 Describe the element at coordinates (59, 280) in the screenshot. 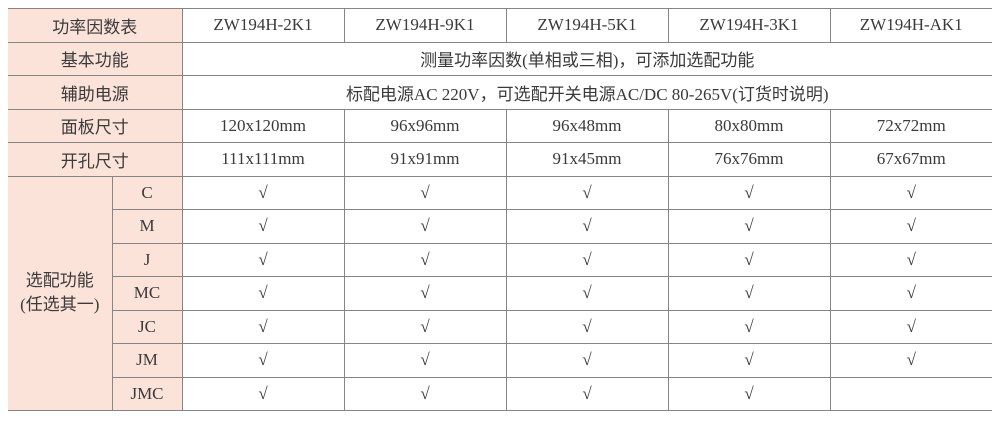

I see `options-group-label-line1: 选配功能` at that location.